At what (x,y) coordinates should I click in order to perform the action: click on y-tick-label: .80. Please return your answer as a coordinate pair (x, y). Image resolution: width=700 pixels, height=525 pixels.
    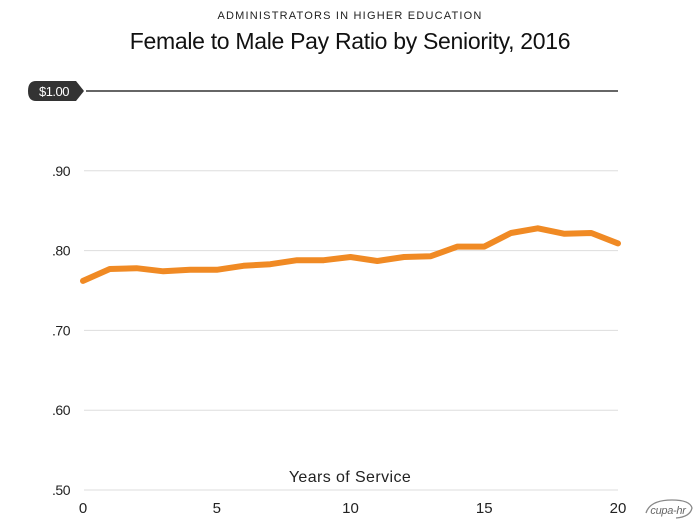
    Looking at the image, I should click on (61, 251).